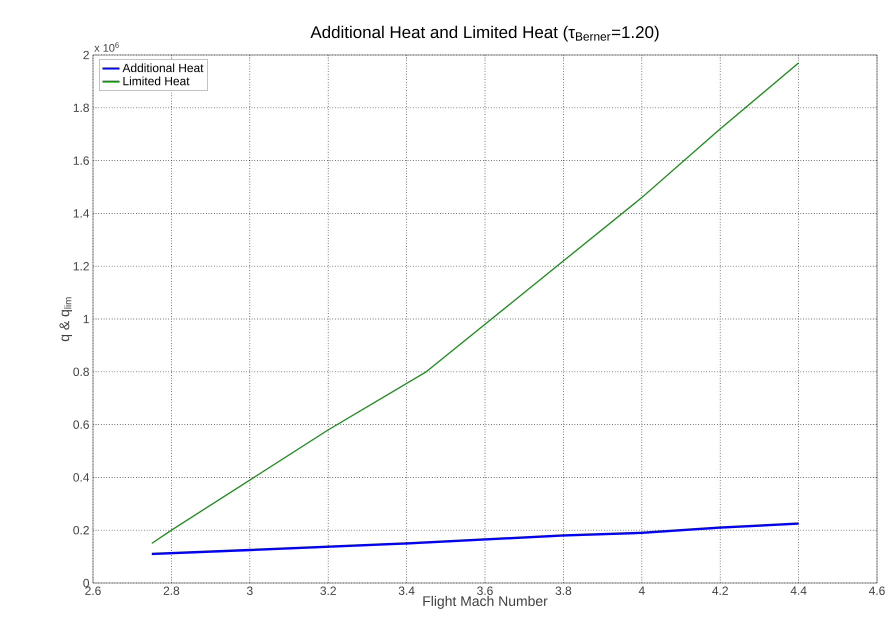 The width and height of the screenshot is (891, 637). Describe the element at coordinates (86, 55) in the screenshot. I see `y-tick-label: 2` at that location.